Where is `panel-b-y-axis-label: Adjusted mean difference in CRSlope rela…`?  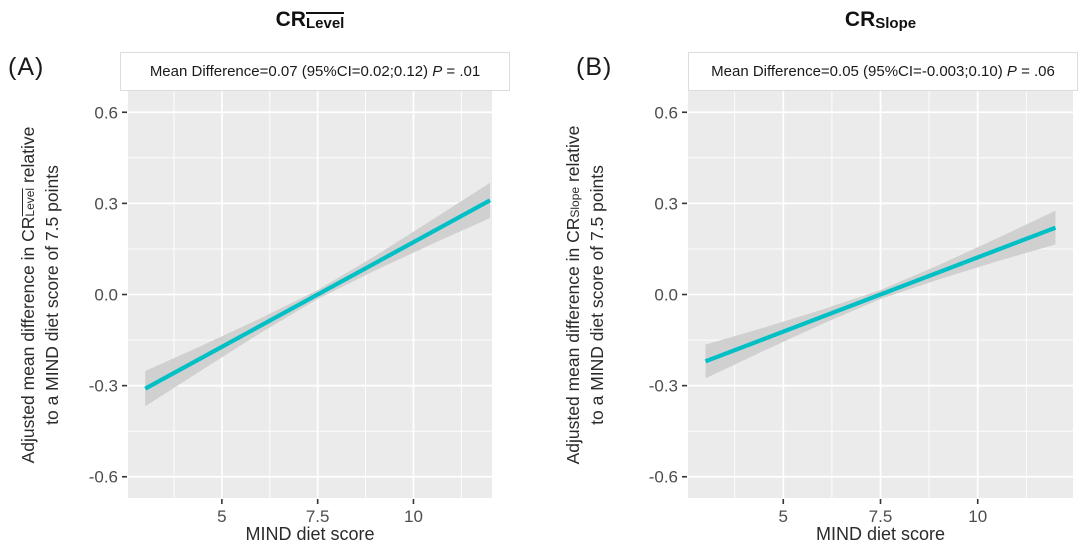 panel-b-y-axis-label: Adjusted mean difference in CRSlope rela… is located at coordinates (585, 295).